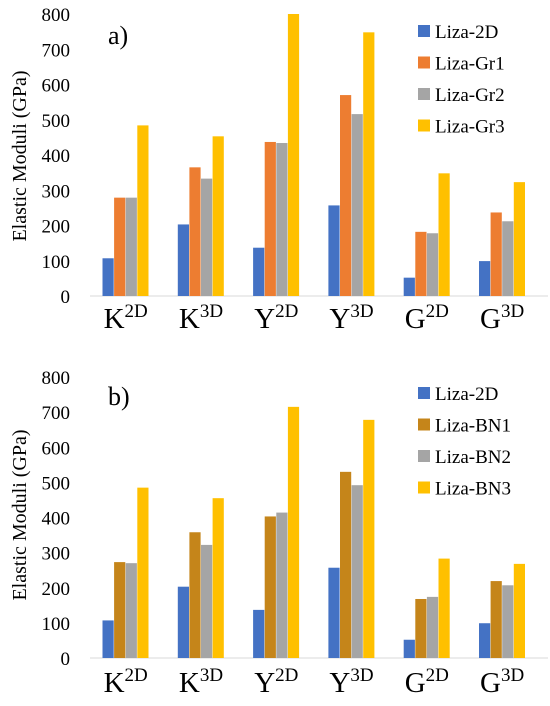 This screenshot has height=706, width=550. I want to click on bar-liza-bn1-g3d, so click(496, 619).